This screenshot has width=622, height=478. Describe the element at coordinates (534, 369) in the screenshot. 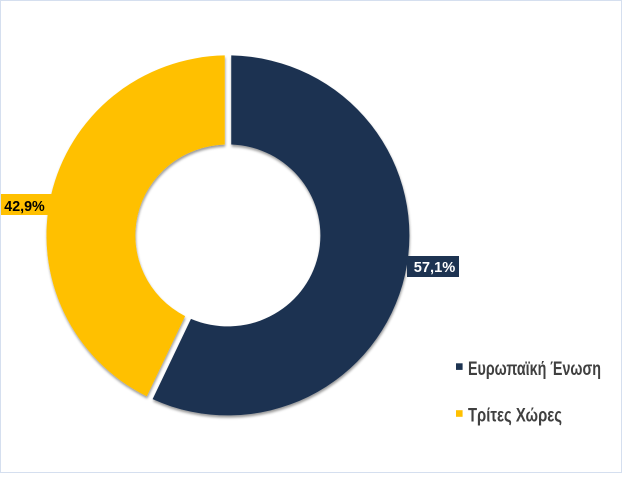

I see `svg-text: Ευρωπαϊκή Ένωση` at that location.